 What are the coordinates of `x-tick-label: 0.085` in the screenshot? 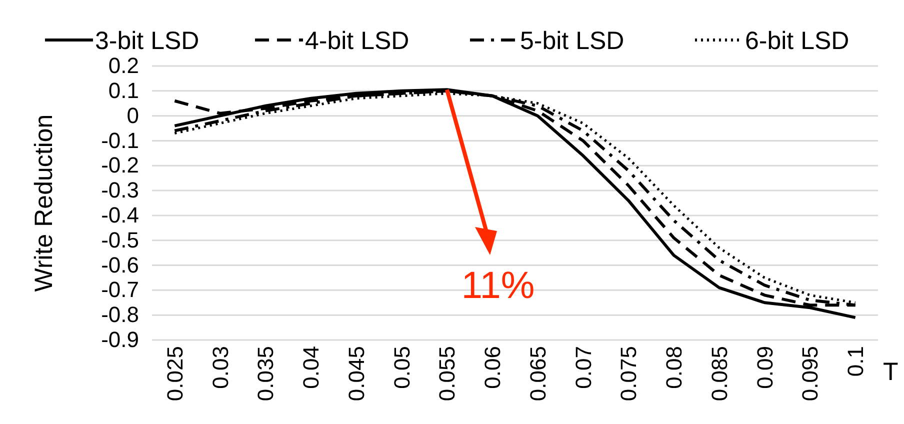 It's located at (719, 374).